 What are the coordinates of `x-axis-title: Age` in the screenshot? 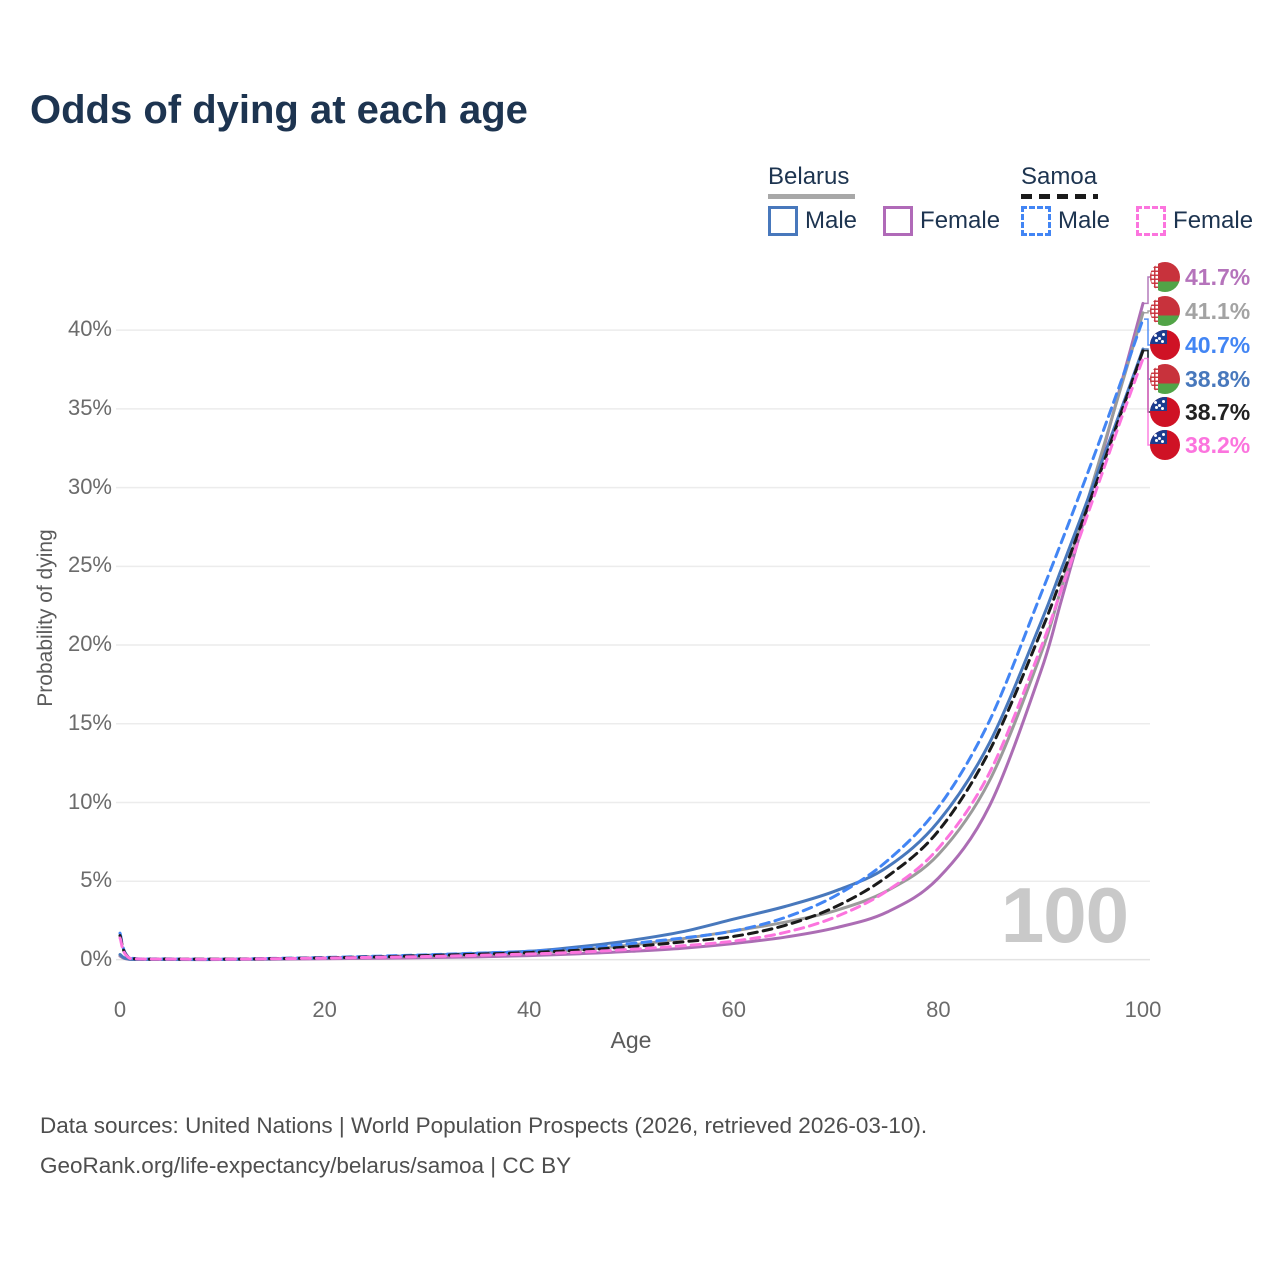 It's located at (631, 1040).